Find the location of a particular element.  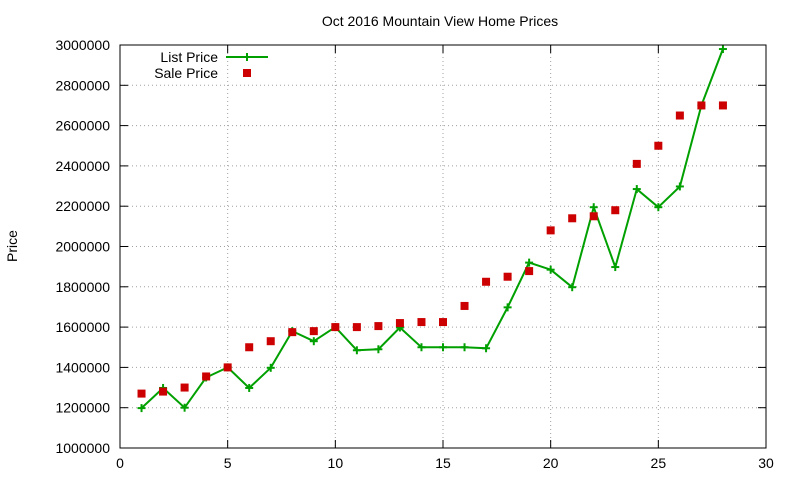

x-tick-label: 30 is located at coordinates (766, 463).